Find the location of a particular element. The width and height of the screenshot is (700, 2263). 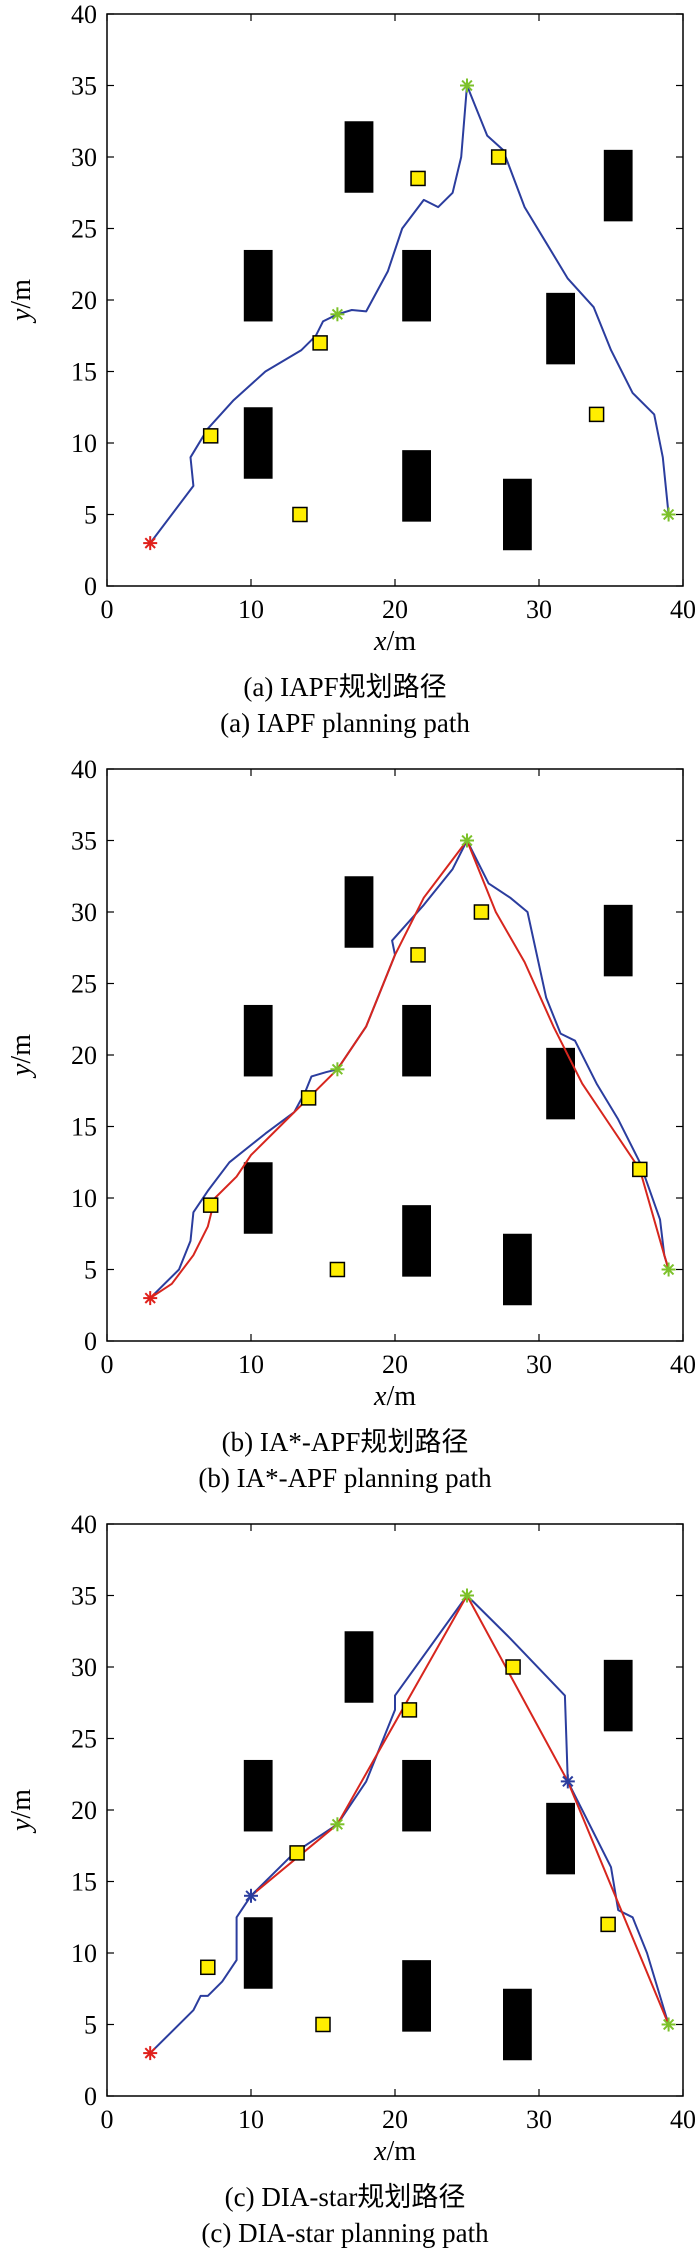

caption-chinese: (a) IAPF规划路径 is located at coordinates (344, 687).